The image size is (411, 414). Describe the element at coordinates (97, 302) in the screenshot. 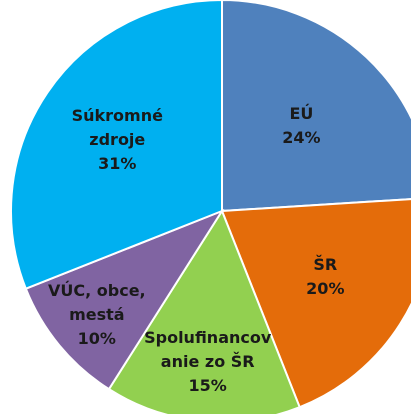

I see `slice-category: VÚC, obce, mestá` at that location.